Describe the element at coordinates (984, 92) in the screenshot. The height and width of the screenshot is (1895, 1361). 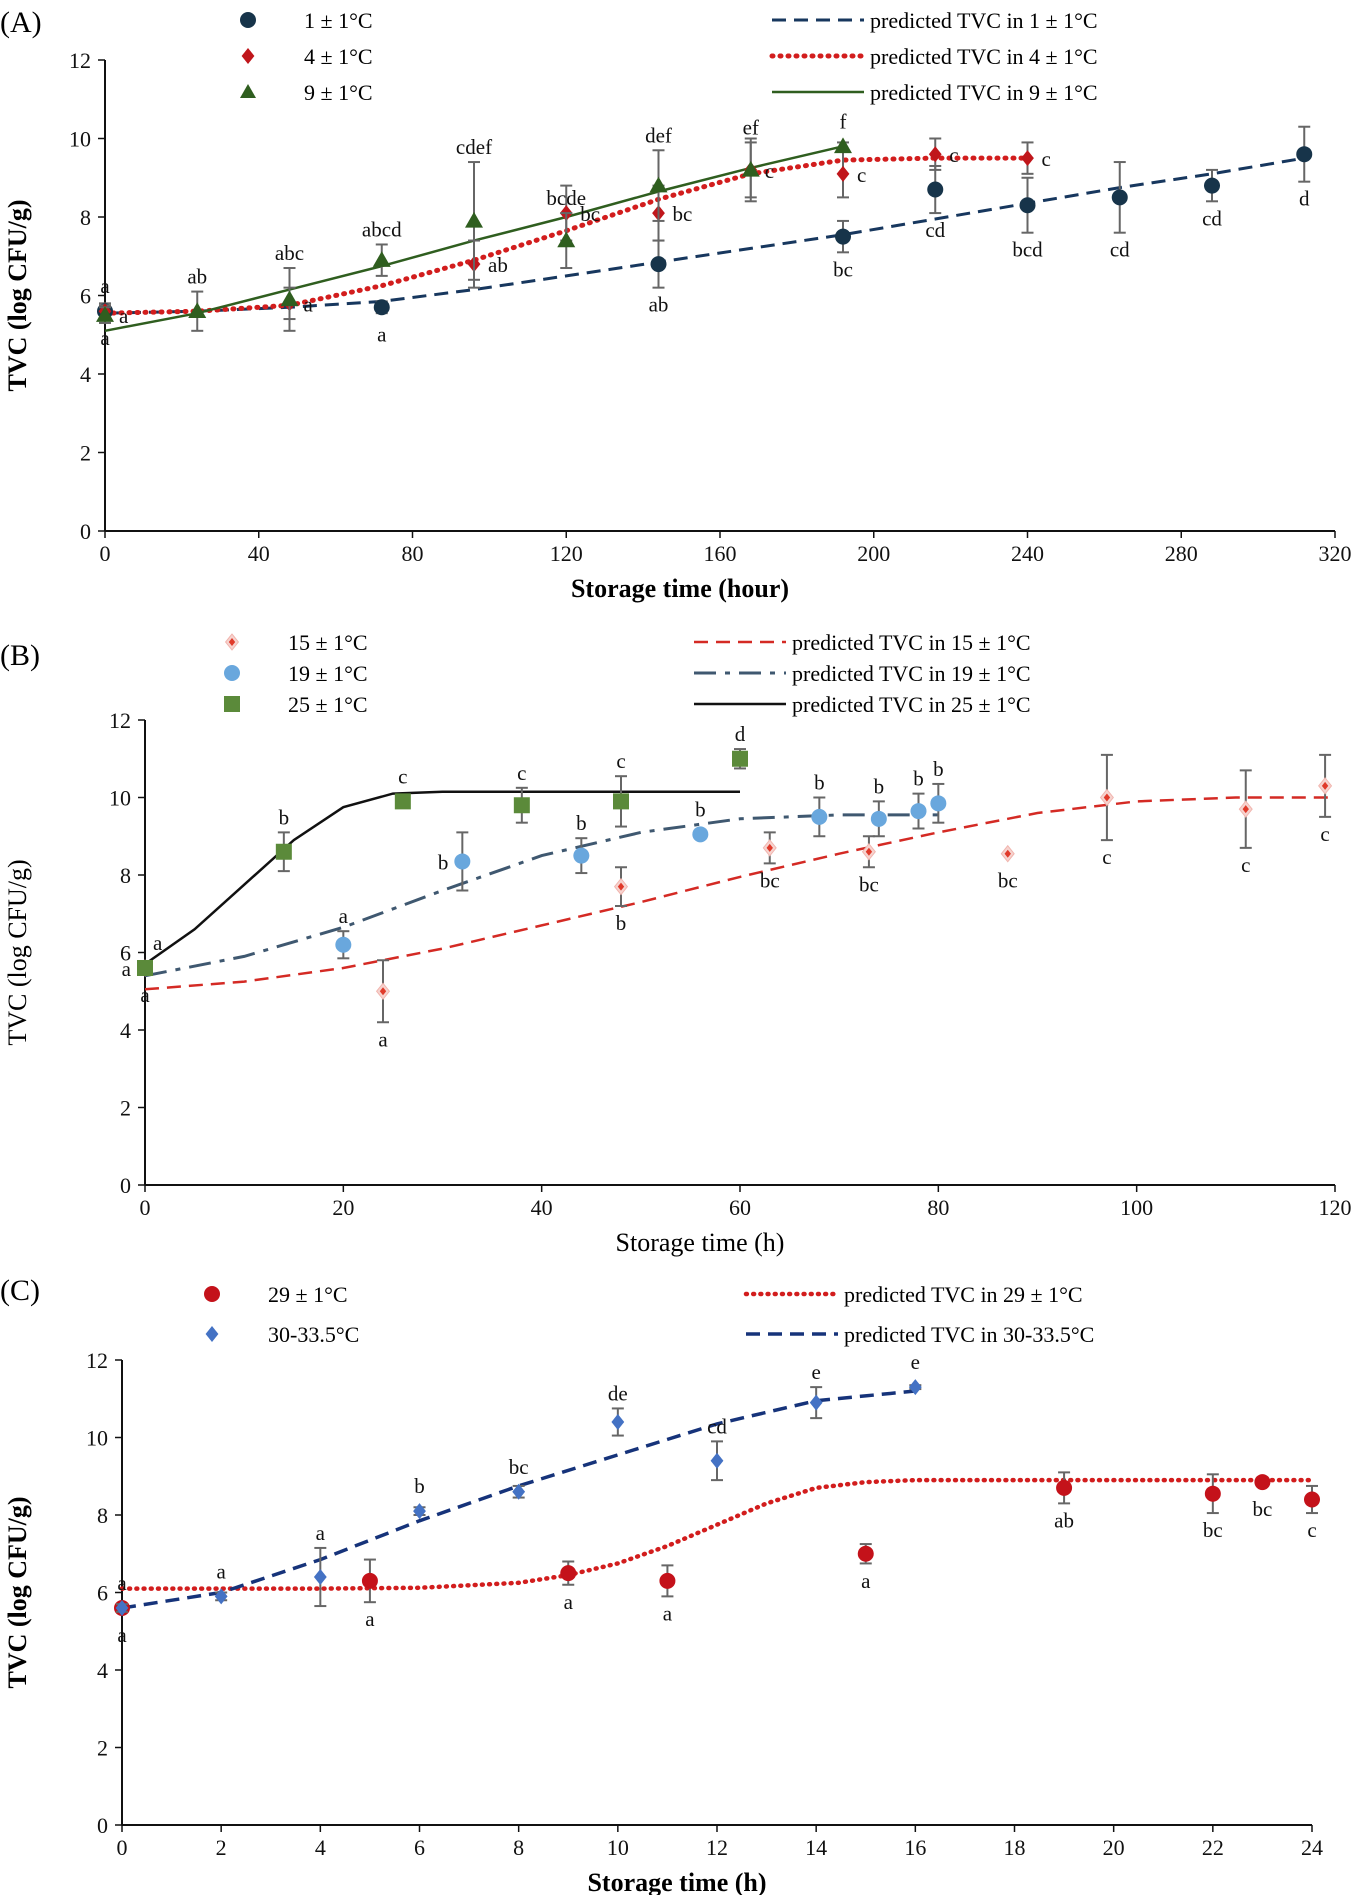
I see `legend-label: predicted TVC in 9 ± 1°C` at that location.